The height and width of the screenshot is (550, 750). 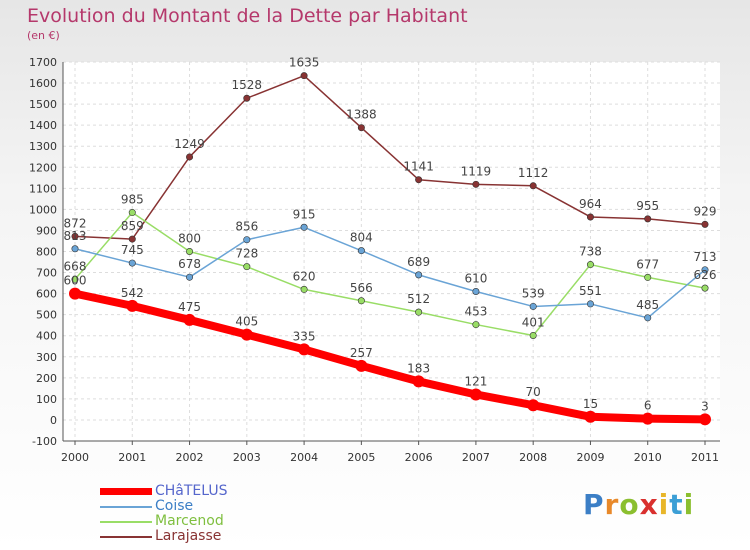 What do you see at coordinates (304, 63) in the screenshot?
I see `data-label: 1635` at bounding box center [304, 63].